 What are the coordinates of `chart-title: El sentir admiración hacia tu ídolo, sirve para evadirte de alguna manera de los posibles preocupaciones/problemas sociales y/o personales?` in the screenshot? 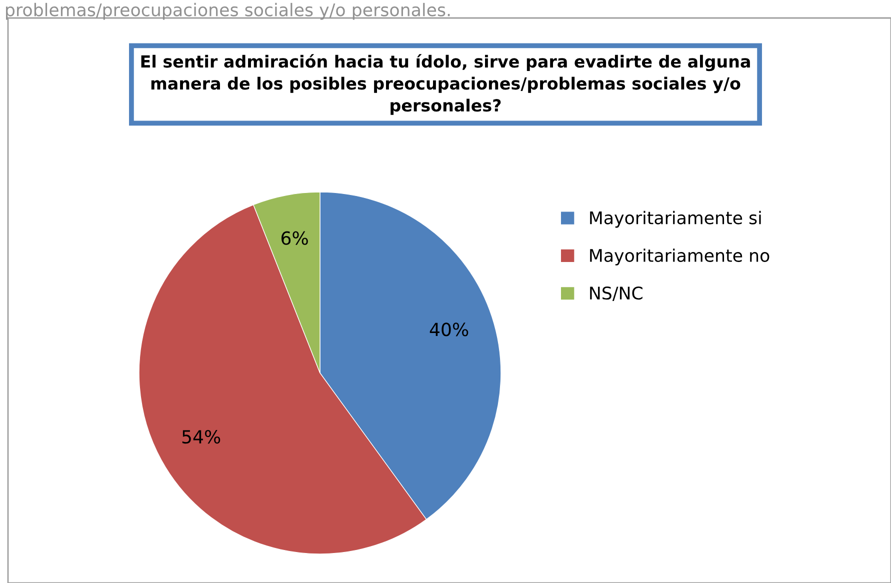 It's located at (445, 84).